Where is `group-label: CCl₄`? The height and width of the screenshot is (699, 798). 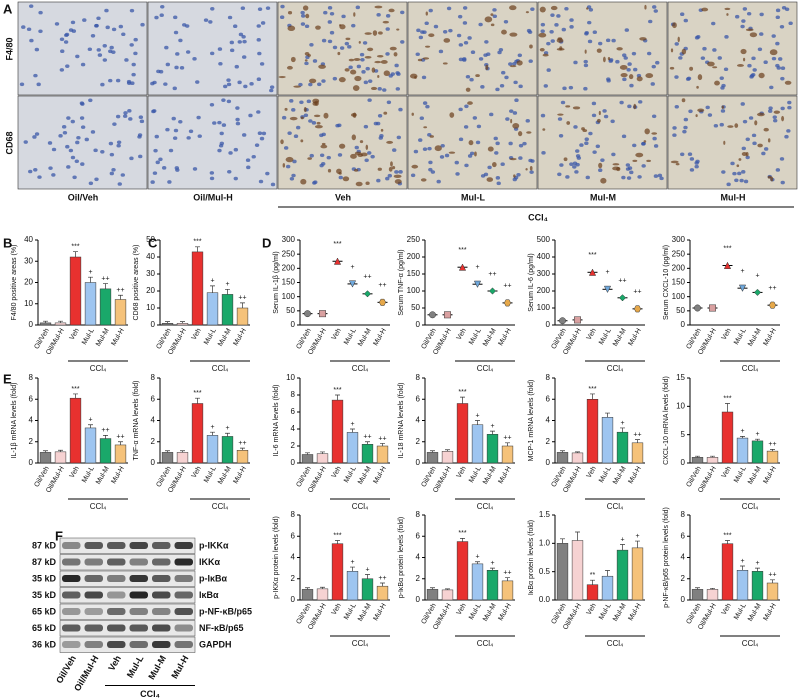
group-label: CCl₄ is located at coordinates (220, 506).